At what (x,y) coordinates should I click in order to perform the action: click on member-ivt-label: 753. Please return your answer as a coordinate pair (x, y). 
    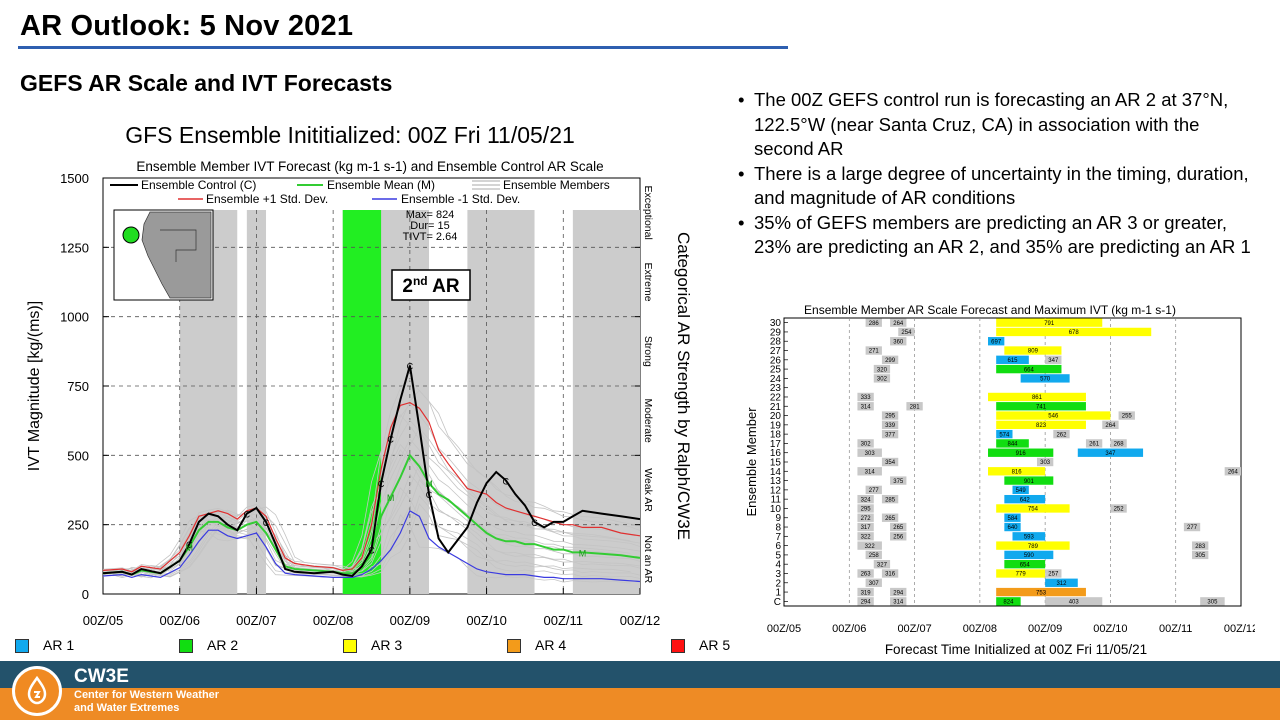
    Looking at the image, I should click on (1041, 593).